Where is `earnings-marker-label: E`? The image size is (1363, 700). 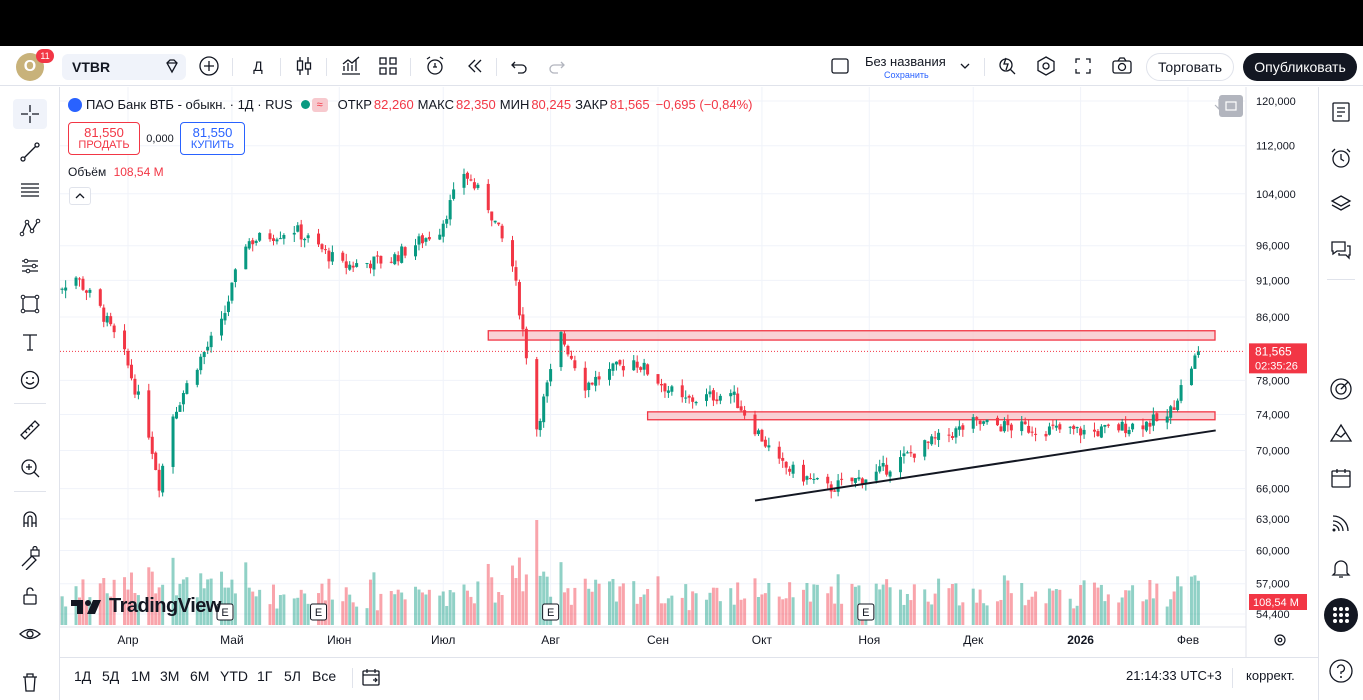
earnings-marker-label: E is located at coordinates (550, 613).